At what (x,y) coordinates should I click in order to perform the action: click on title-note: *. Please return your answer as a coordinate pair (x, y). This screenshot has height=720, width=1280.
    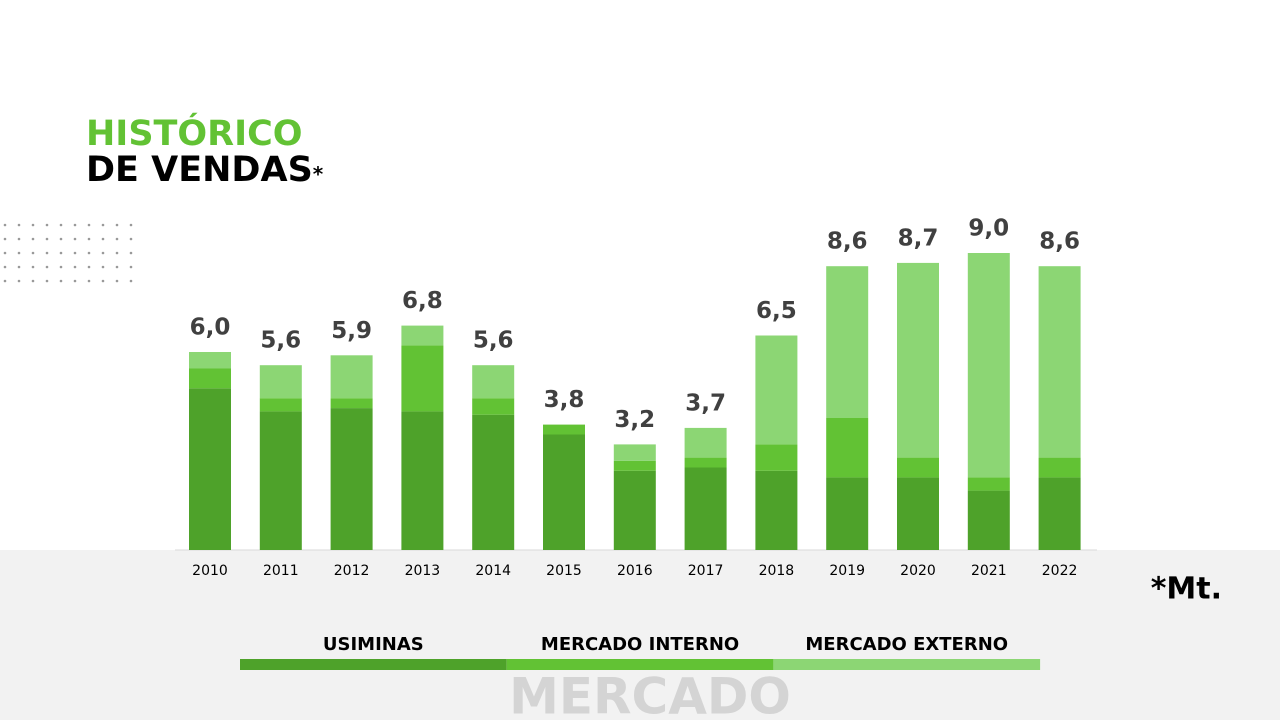
    Looking at the image, I should click on (318, 174).